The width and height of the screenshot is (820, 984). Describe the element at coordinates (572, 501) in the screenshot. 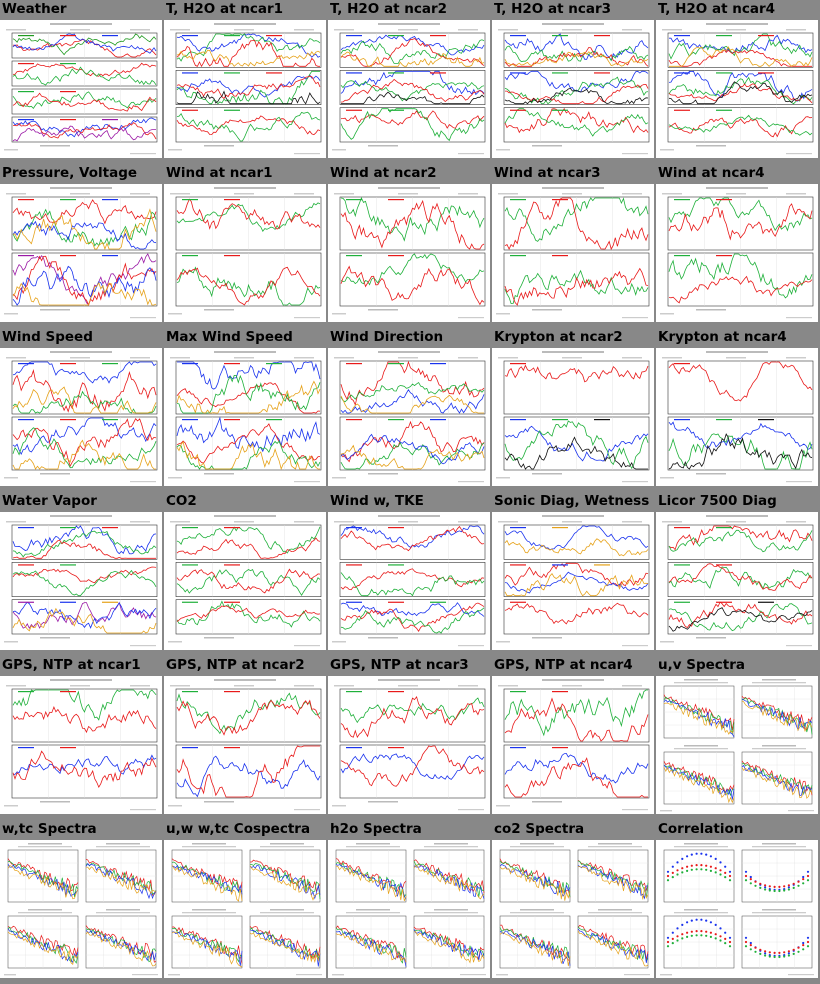

I see `plot-title: Sonic Diag, Wetness` at that location.